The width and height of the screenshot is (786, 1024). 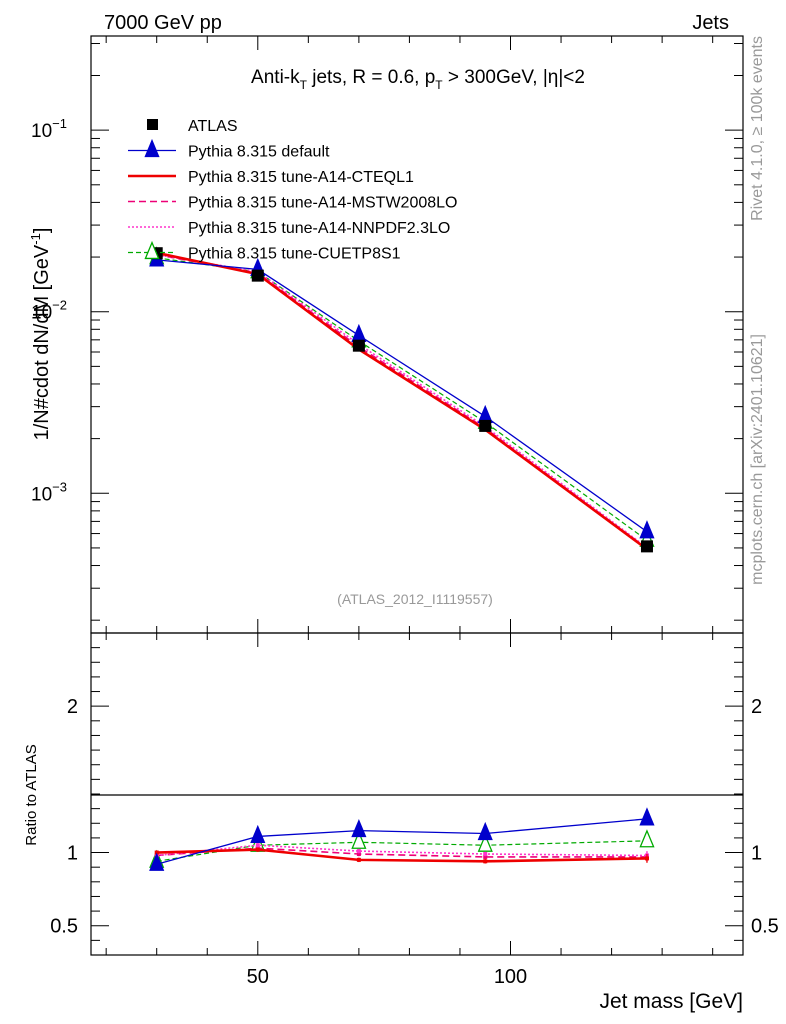 I want to click on y-tick-label: 10⁻³, so click(x=49, y=492).